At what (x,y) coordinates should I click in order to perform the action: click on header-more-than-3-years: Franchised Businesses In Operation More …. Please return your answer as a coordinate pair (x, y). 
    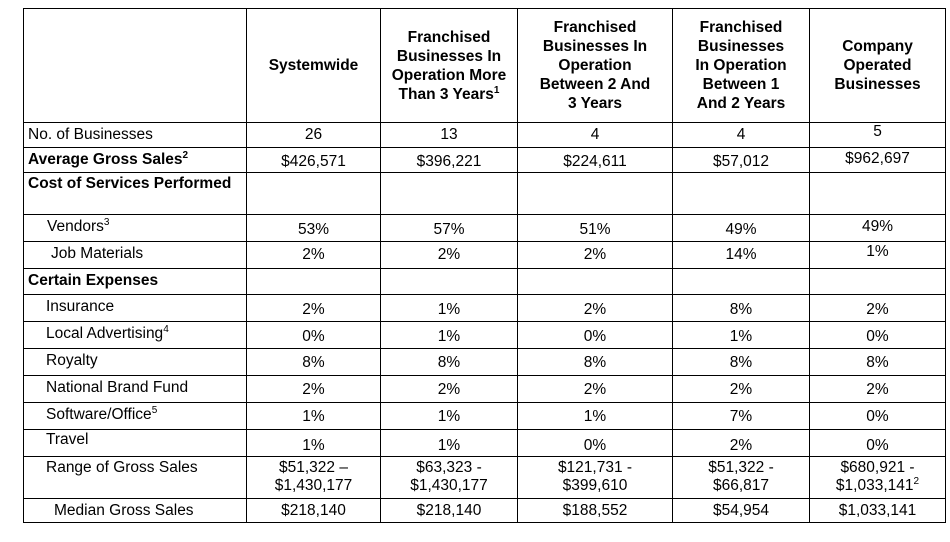
    Looking at the image, I should click on (449, 65).